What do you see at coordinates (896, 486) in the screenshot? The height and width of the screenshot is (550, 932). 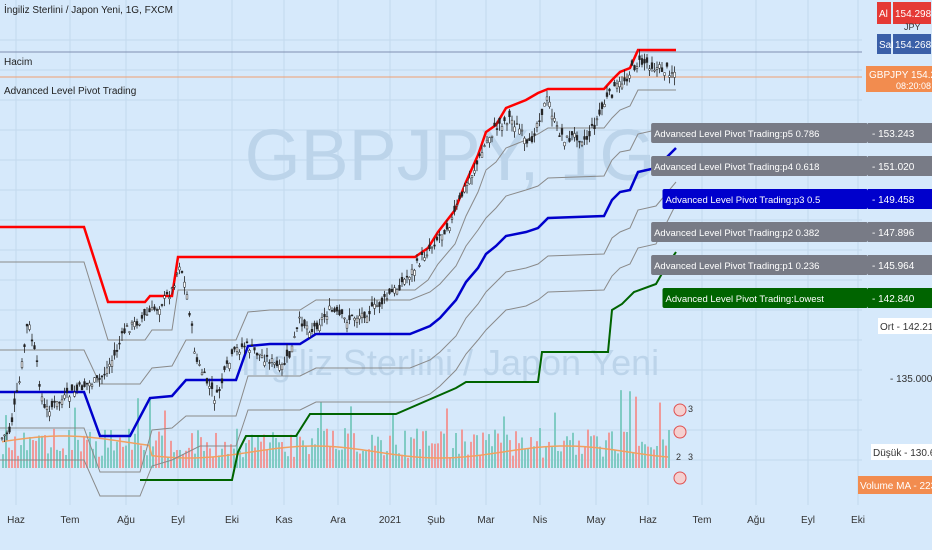 I see `svg-text: Volume MA - 223.58K` at bounding box center [896, 486].